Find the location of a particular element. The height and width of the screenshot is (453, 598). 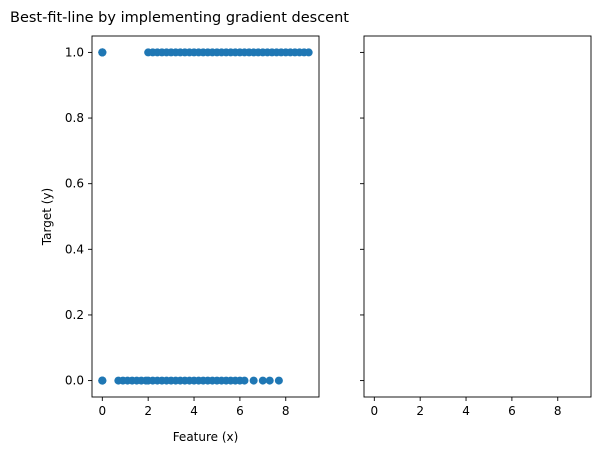

y-tick-label: 0.4 is located at coordinates (74, 249).